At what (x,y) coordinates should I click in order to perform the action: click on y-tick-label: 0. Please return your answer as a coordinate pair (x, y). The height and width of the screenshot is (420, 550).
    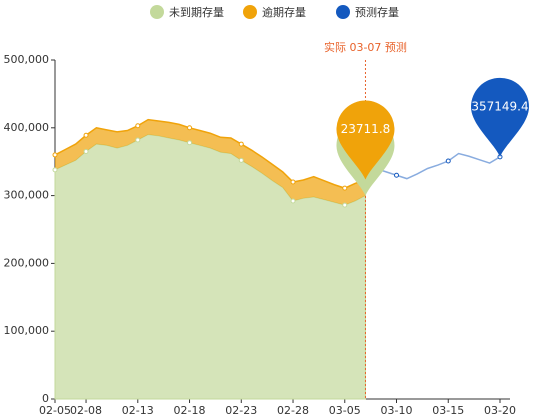
    Looking at the image, I should click on (45, 398).